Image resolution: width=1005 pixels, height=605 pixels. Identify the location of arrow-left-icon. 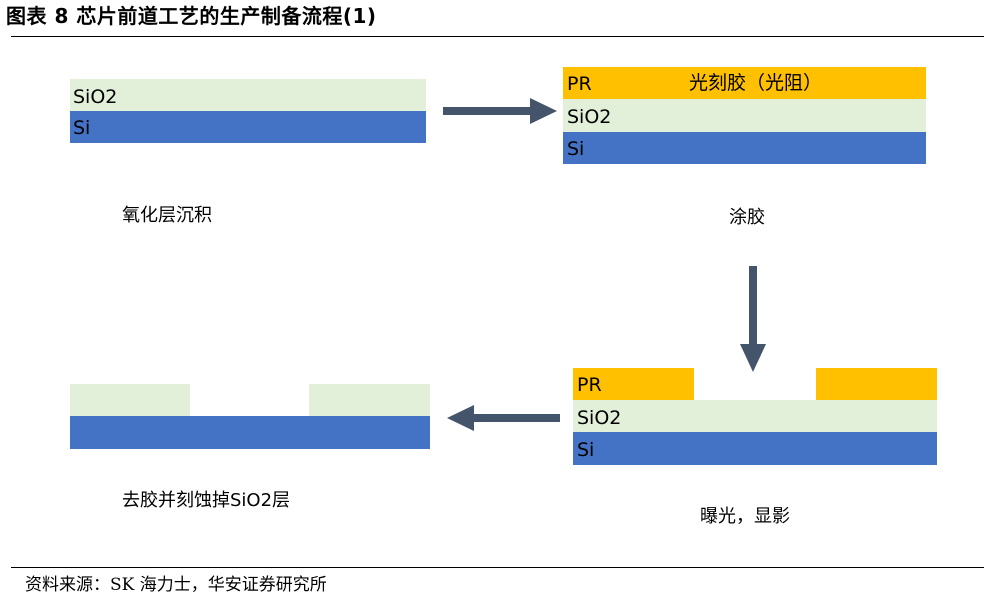
(503, 418).